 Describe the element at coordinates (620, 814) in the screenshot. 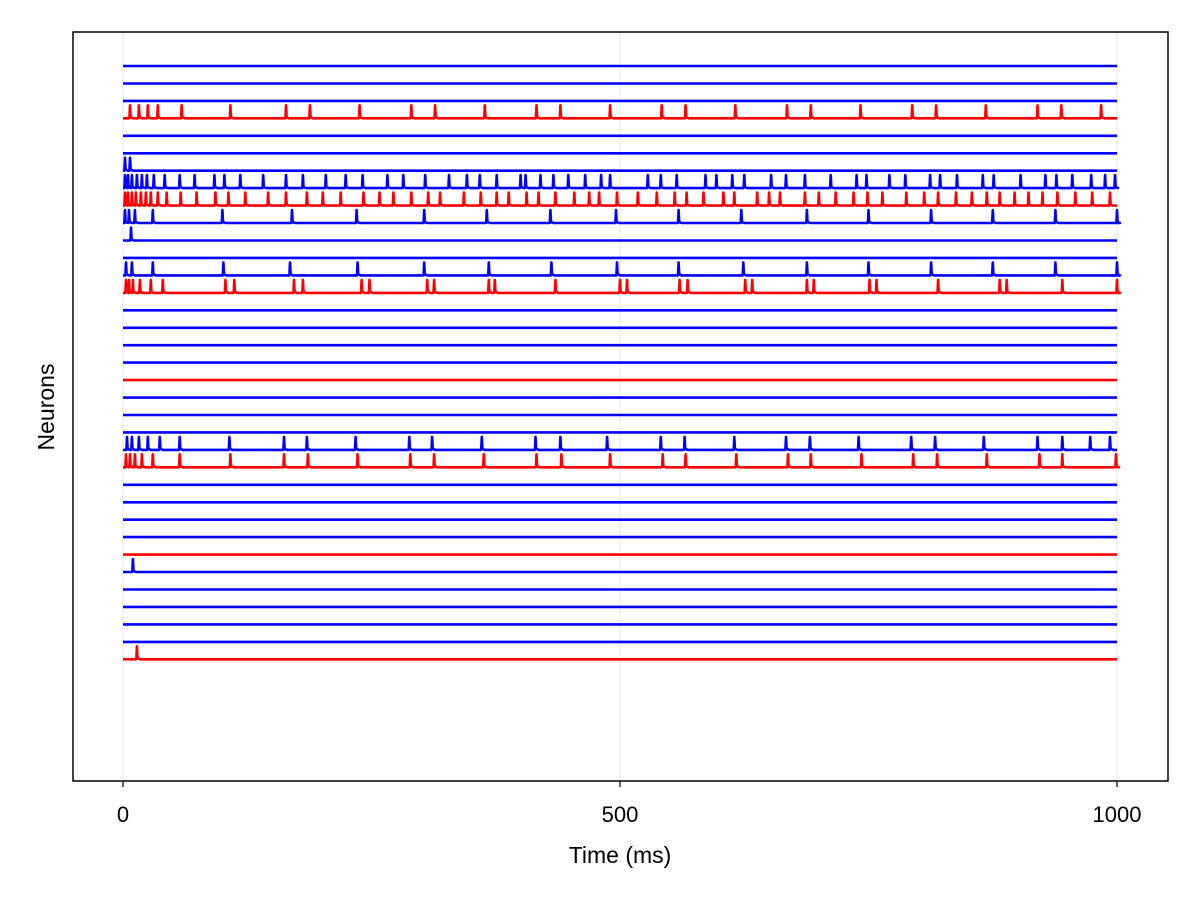

I see `x-tick-label-1: 500` at that location.